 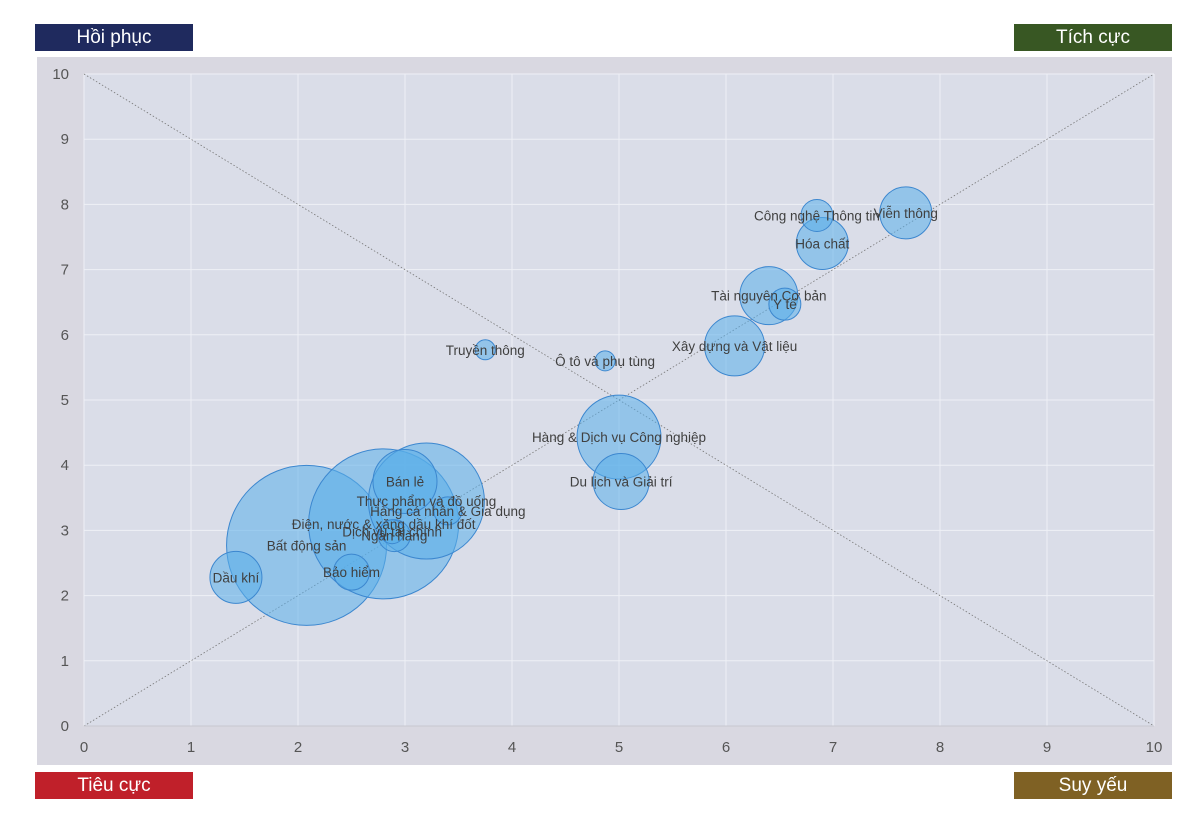 What do you see at coordinates (114, 785) in the screenshot?
I see `quadrant-label-negative: Tiêu cực` at bounding box center [114, 785].